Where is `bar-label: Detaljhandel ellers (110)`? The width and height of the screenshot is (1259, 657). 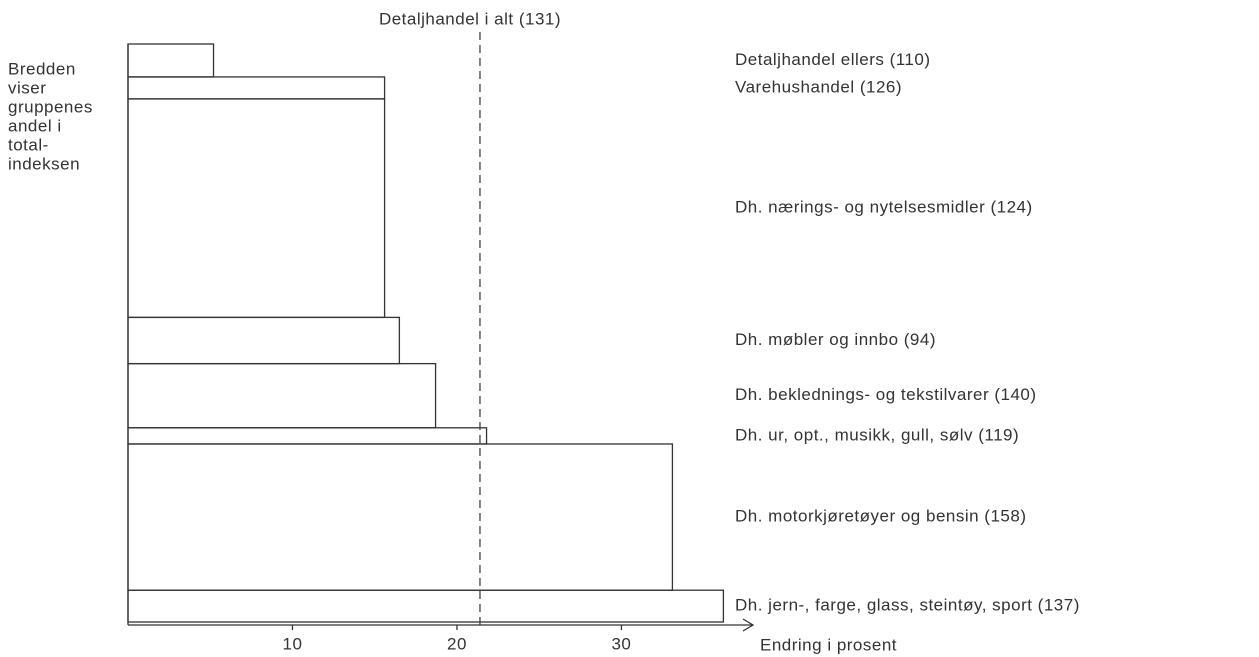
bar-label: Detaljhandel ellers (110) is located at coordinates (833, 59).